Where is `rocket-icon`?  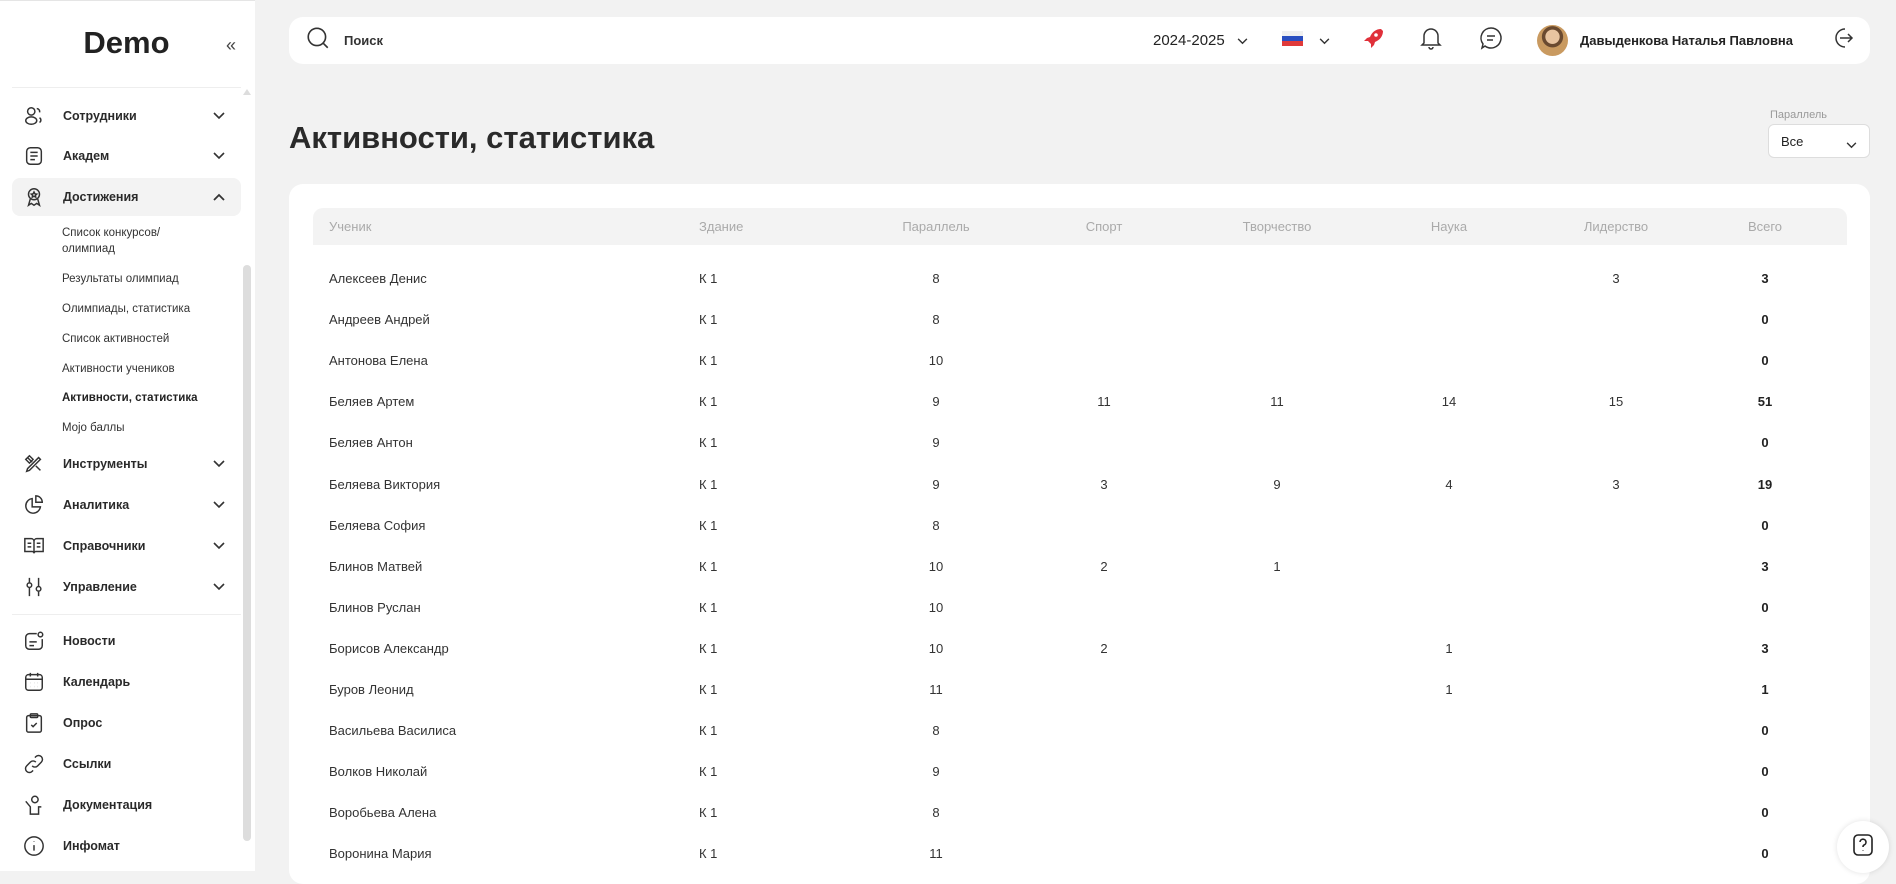
rocket-icon is located at coordinates (1373, 40).